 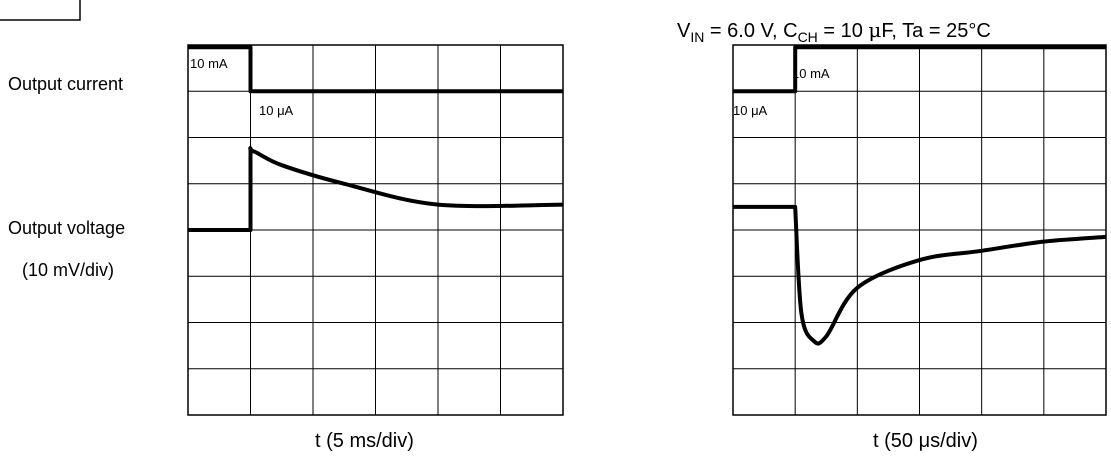 What do you see at coordinates (376, 138) in the screenshot?
I see `chart-left-traces` at bounding box center [376, 138].